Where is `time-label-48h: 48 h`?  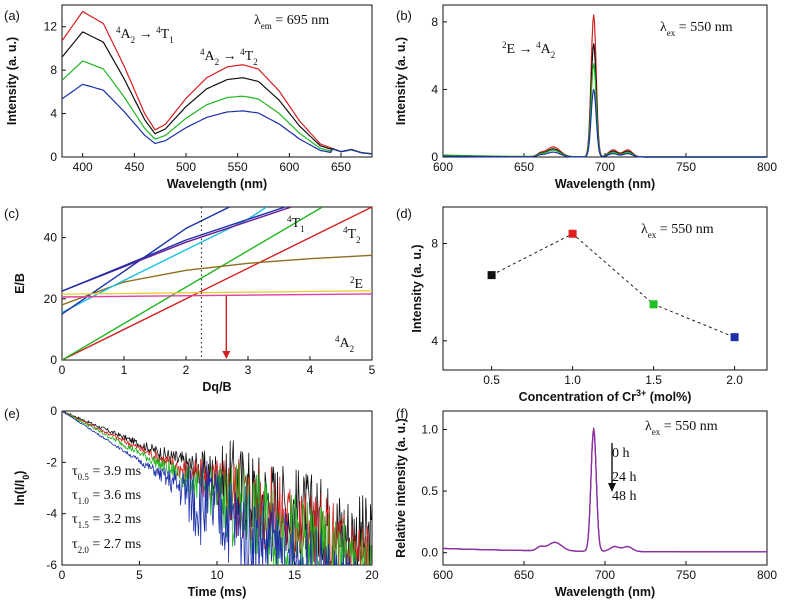 time-label-48h: 48 h is located at coordinates (624, 496).